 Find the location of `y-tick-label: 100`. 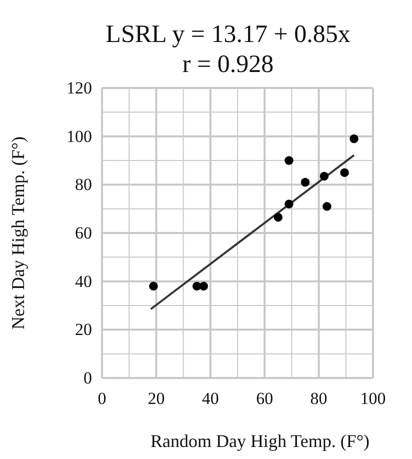

y-tick-label: 100 is located at coordinates (79, 136).